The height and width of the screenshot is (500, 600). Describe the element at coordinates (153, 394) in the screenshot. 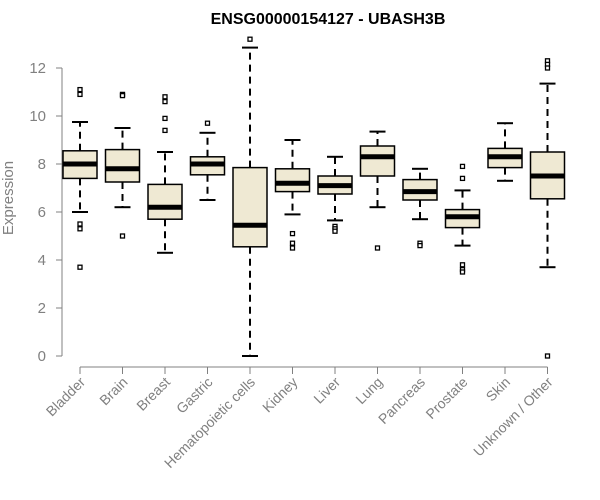

I see `x-tick-label-breast: Breast` at that location.